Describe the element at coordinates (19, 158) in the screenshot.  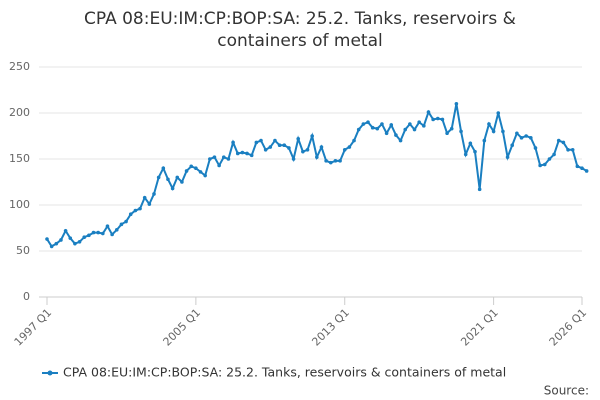
I see `y-tick-label: 150` at that location.